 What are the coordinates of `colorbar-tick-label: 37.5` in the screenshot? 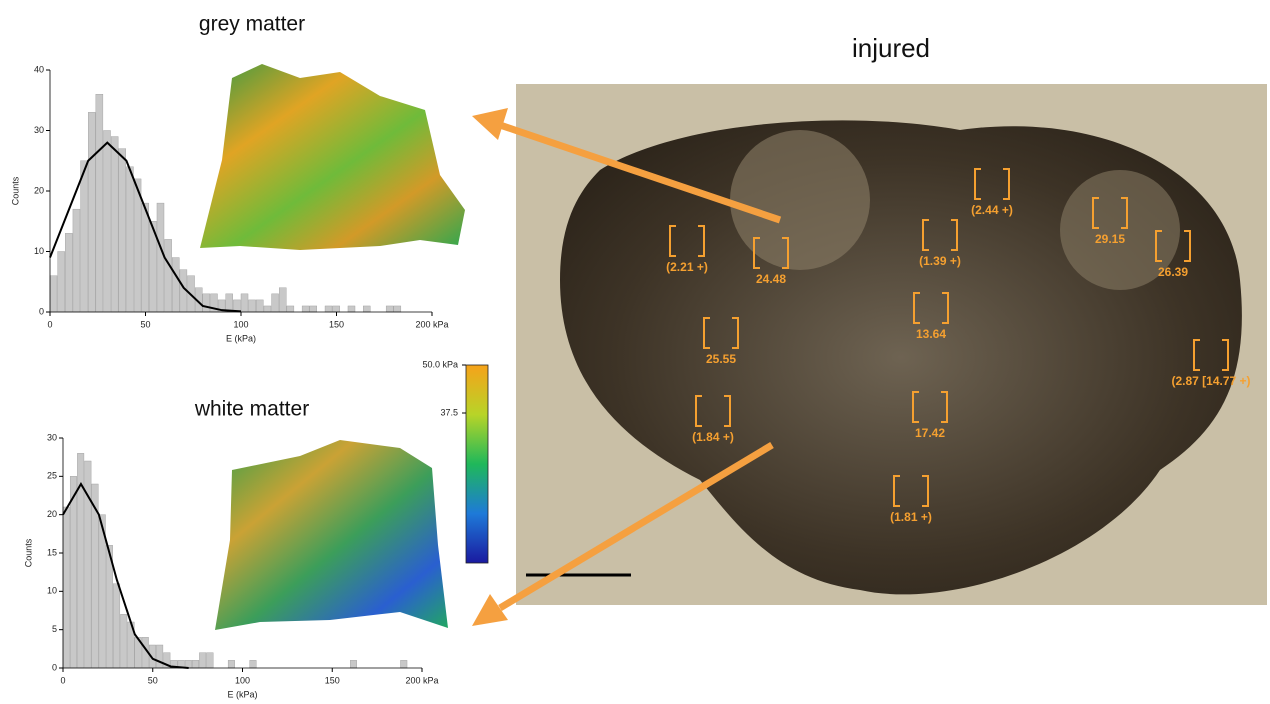 It's located at (449, 412).